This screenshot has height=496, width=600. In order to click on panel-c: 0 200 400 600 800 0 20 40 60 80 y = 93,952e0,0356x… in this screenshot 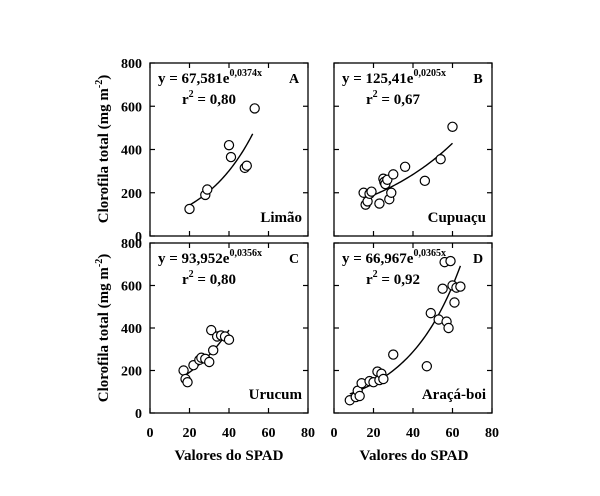, I will do `click(218, 339)`.